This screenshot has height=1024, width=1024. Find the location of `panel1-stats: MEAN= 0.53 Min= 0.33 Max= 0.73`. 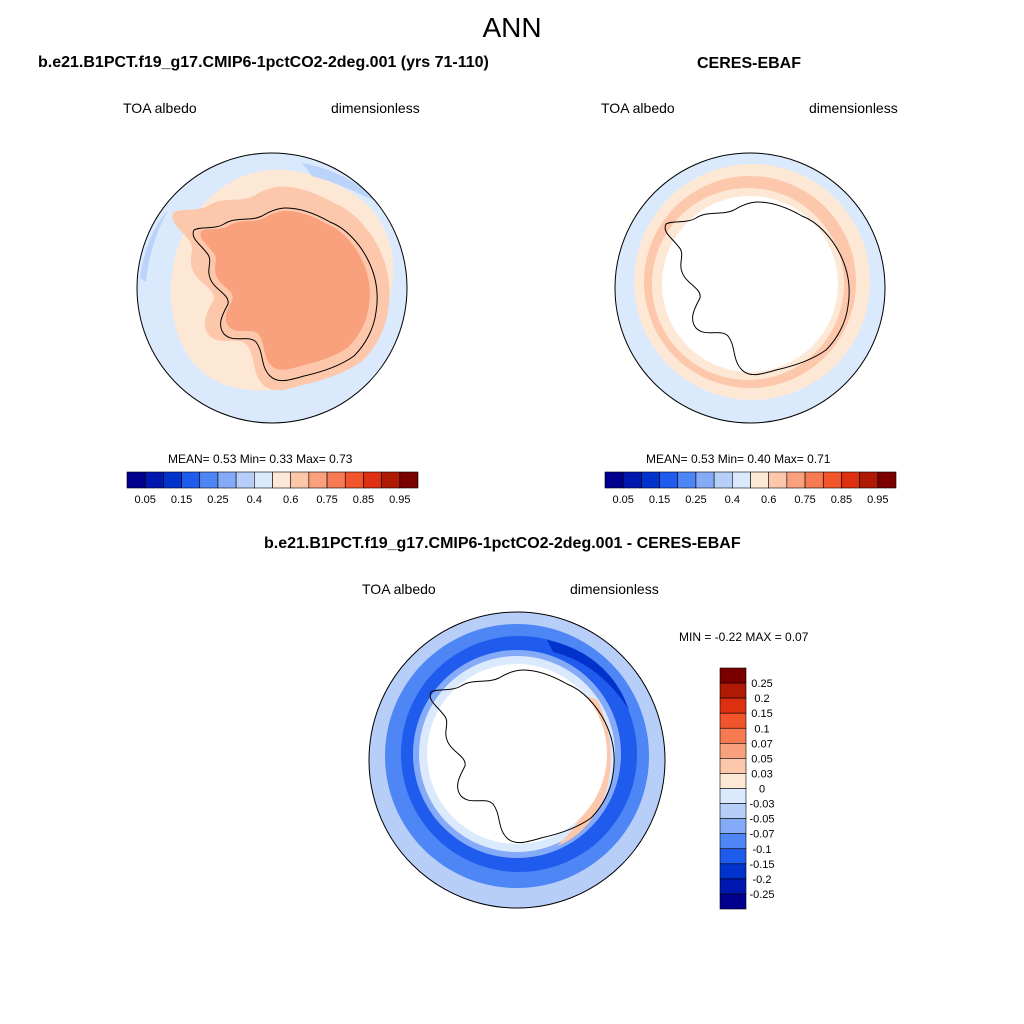

panel1-stats: MEAN= 0.53 Min= 0.33 Max= 0.73 is located at coordinates (260, 459).